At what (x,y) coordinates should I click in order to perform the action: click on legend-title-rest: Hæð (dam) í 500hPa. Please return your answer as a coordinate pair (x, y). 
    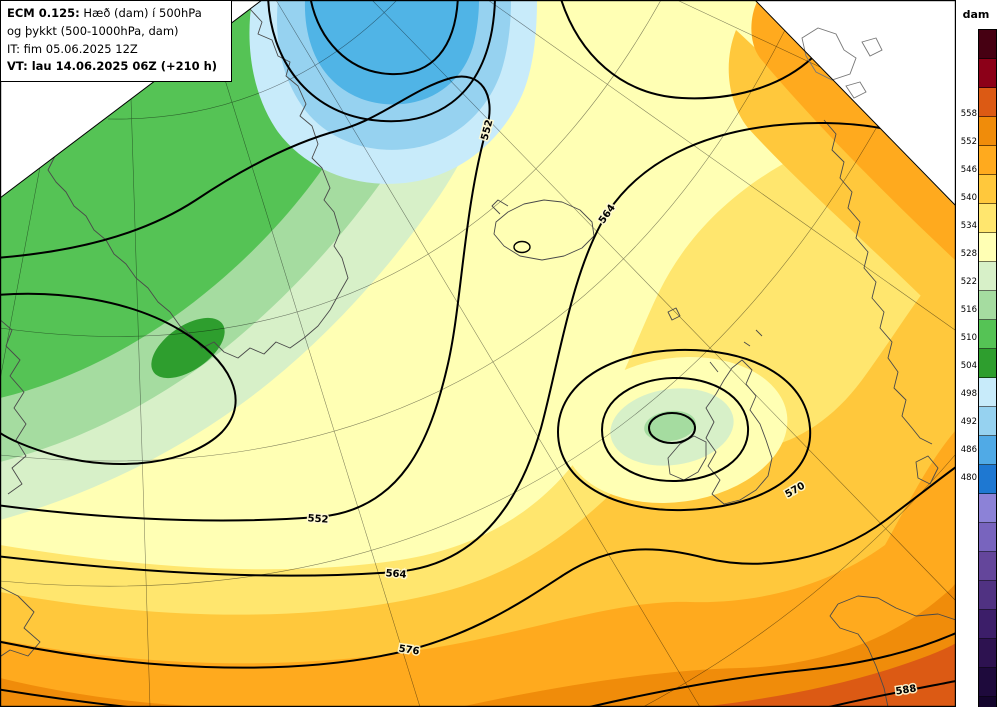
    Looking at the image, I should click on (140, 13).